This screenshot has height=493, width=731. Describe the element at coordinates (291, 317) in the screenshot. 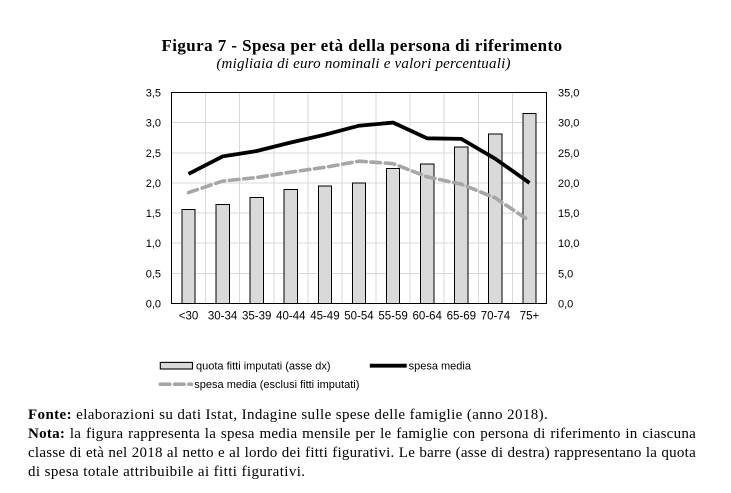

I see `svg-text: 40-44` at that location.